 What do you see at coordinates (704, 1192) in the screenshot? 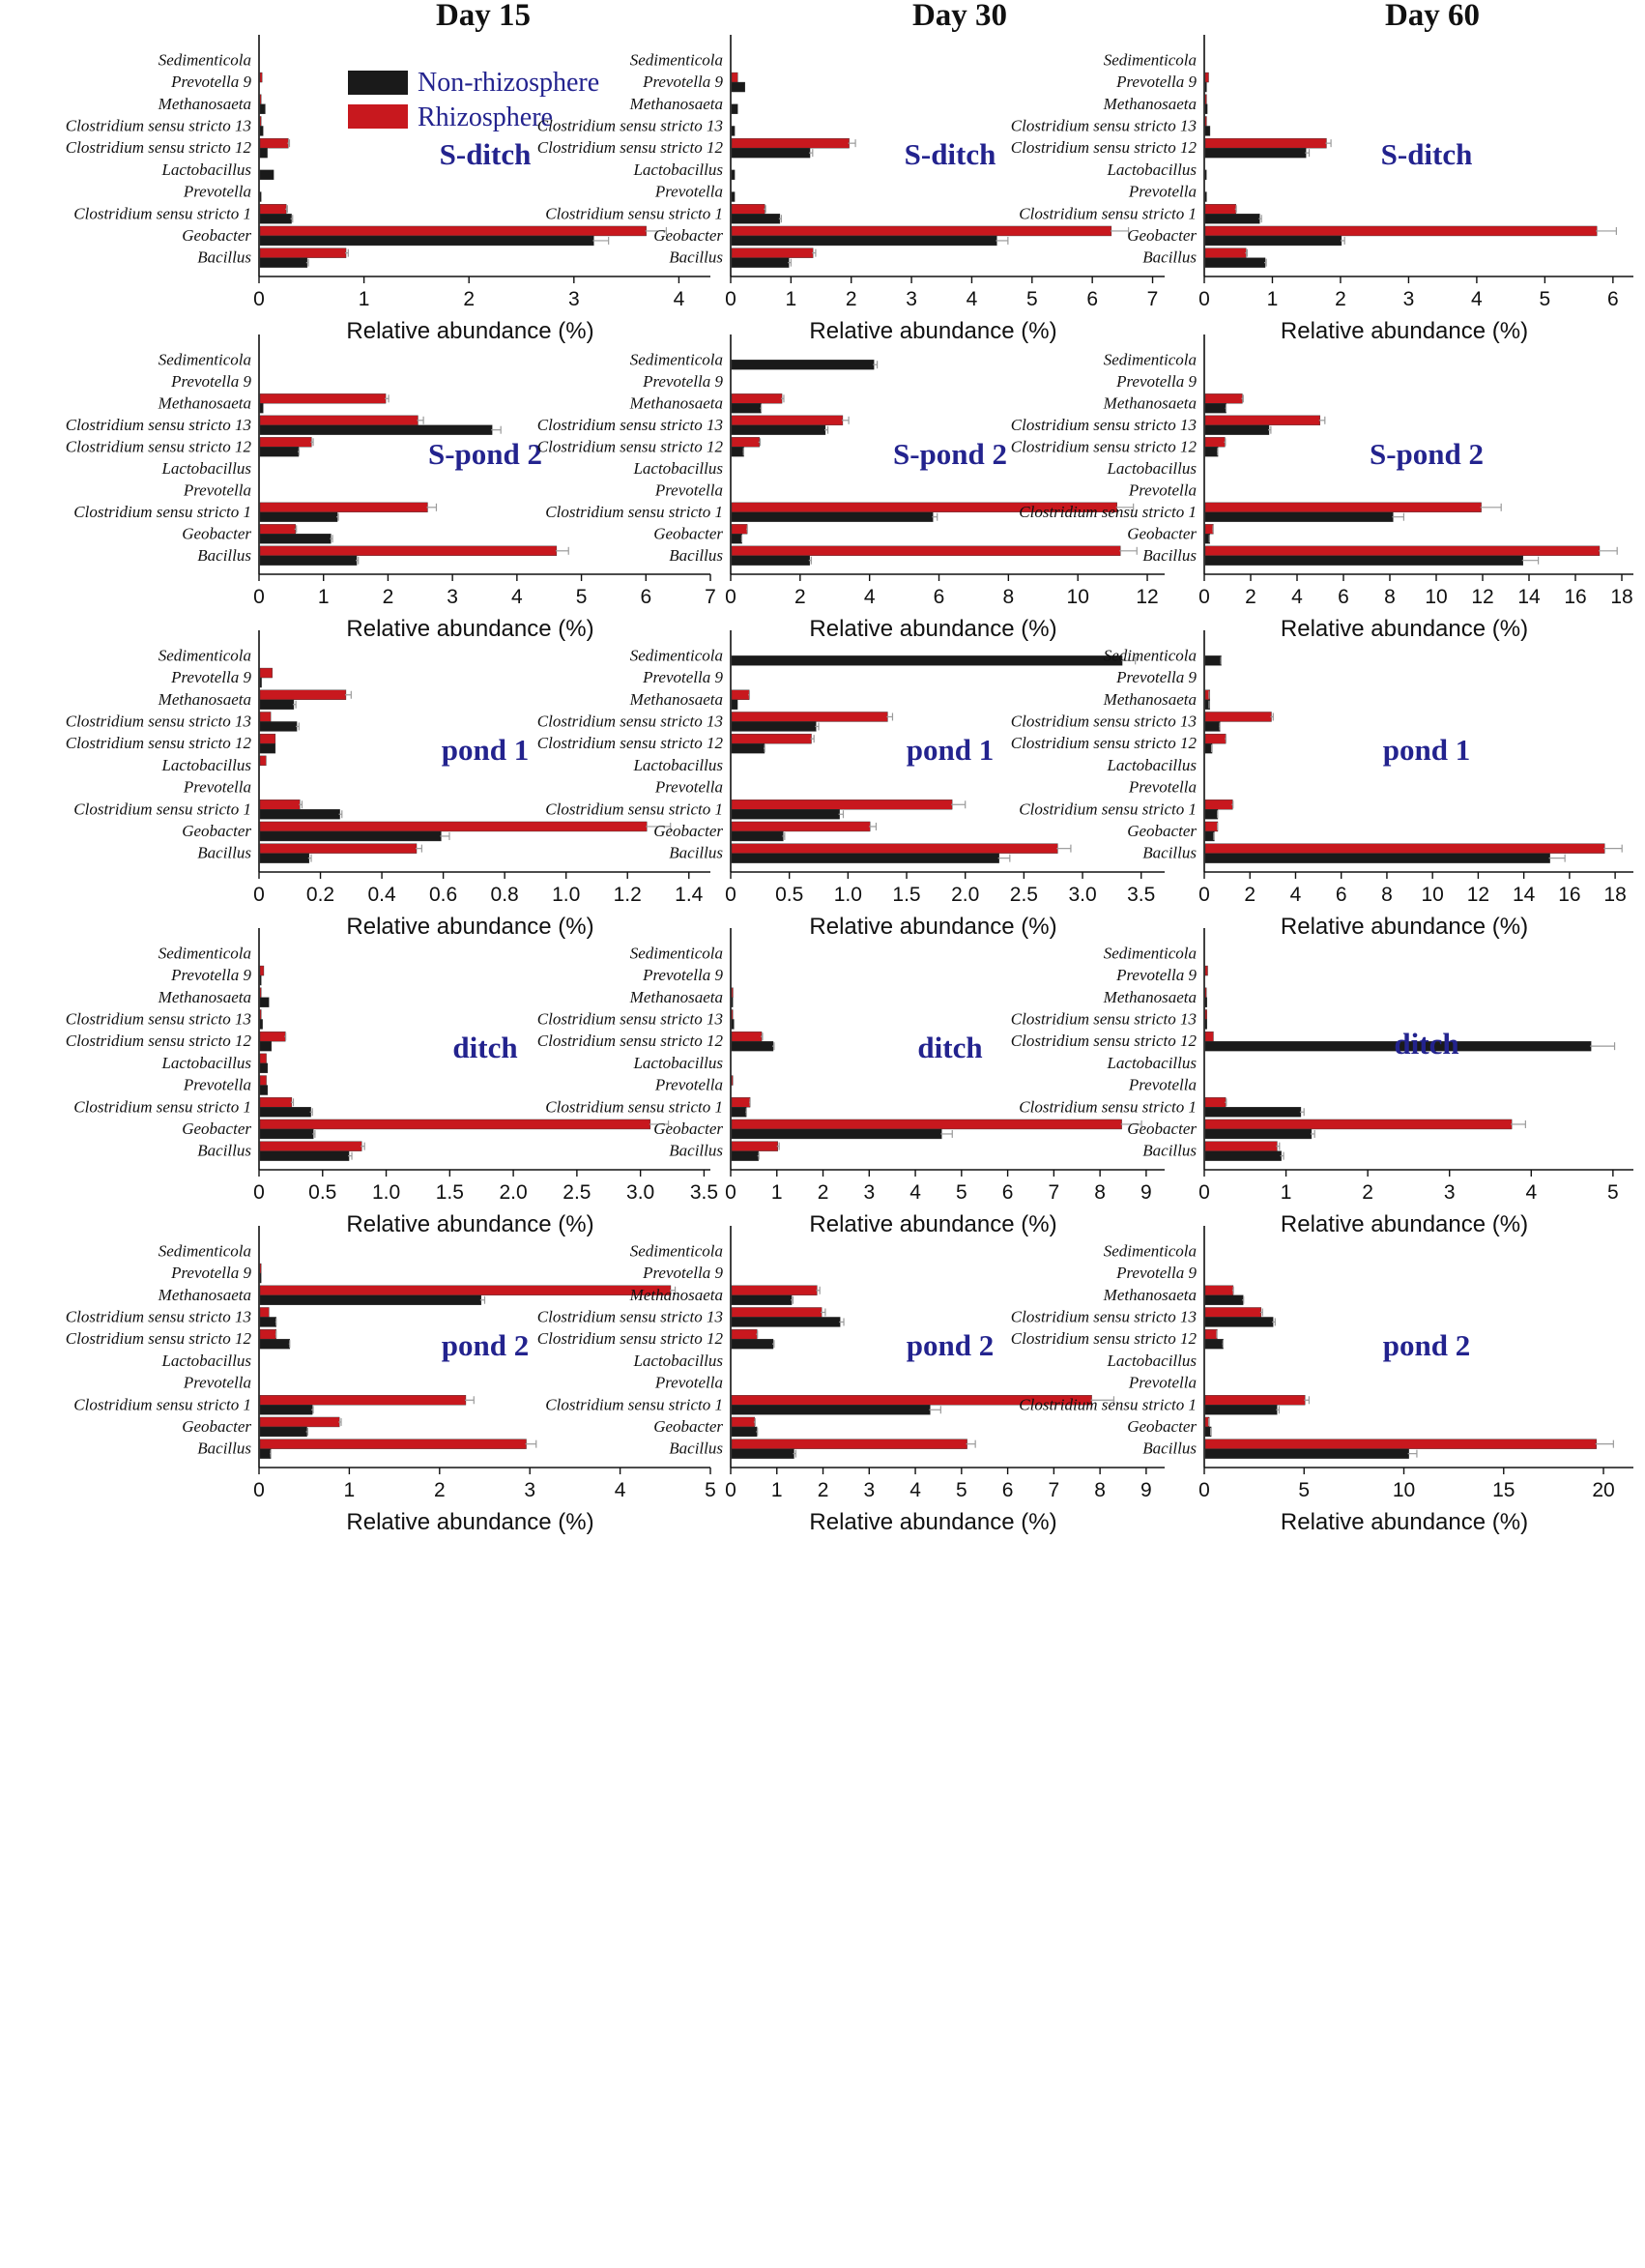
I see `x-tick-label: 3.5` at bounding box center [704, 1192].